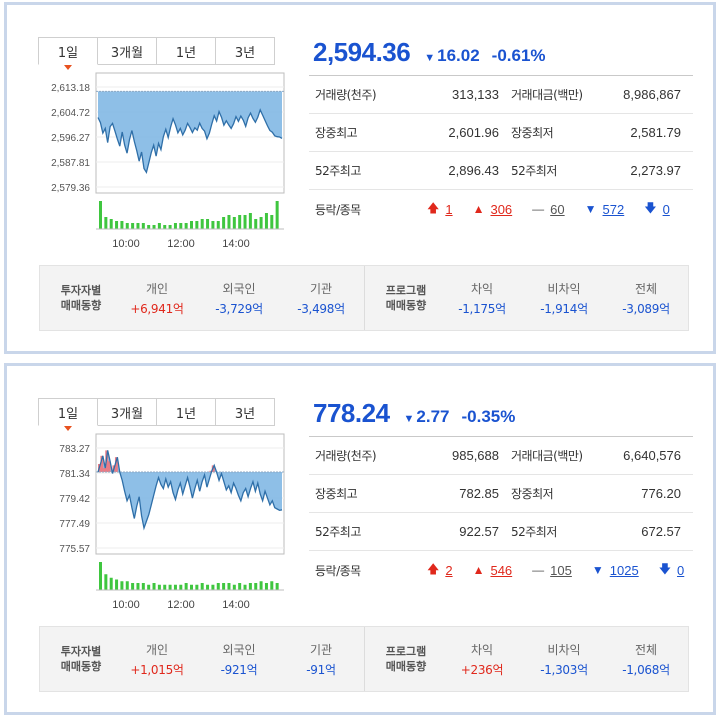 This screenshot has height=719, width=720. Describe the element at coordinates (646, 659) in the screenshot. I see `program-col: 전체 -1,068억` at that location.